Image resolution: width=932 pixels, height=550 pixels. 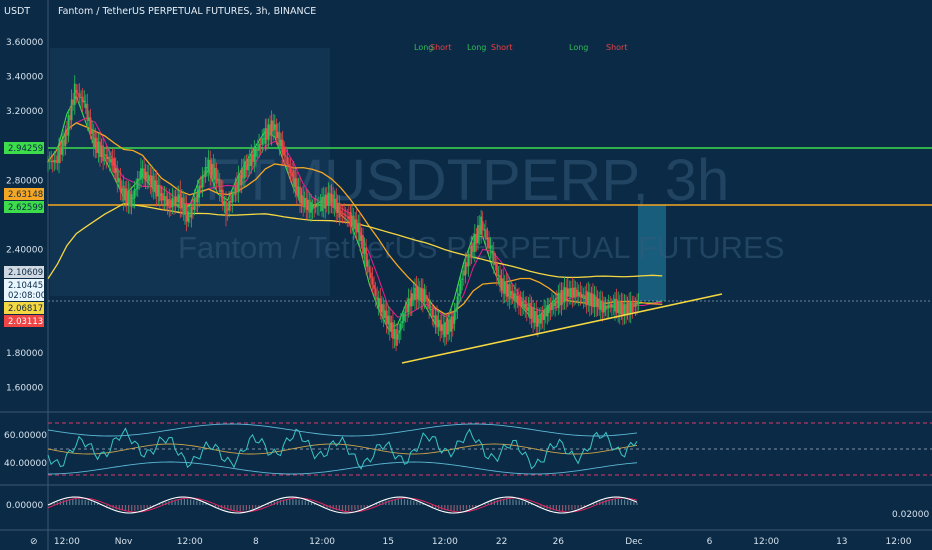 What do you see at coordinates (342, 430) in the screenshot?
I see `osc-bb-upper` at bounding box center [342, 430].